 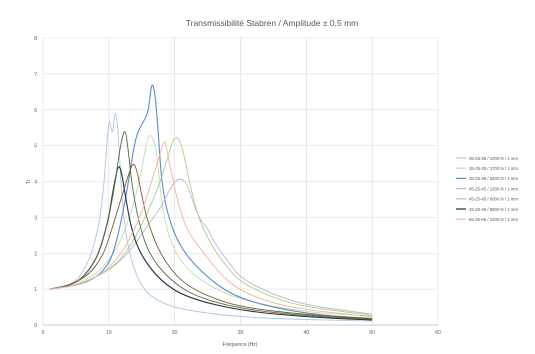 What do you see at coordinates (493, 168) in the screenshot?
I see `legend-label-1: 35-25-35 / 3700 N / 1 mm` at bounding box center [493, 168].